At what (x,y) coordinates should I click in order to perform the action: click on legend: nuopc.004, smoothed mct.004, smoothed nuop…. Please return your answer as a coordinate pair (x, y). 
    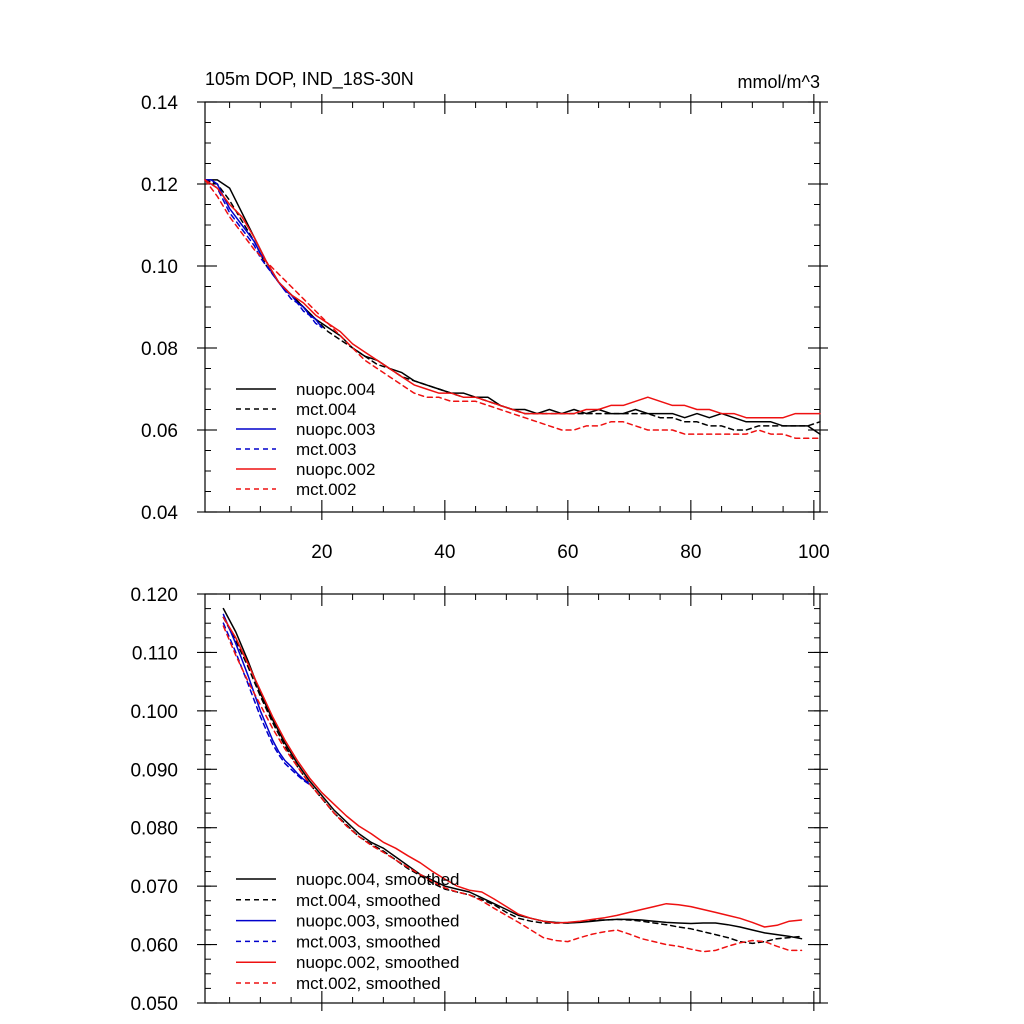
    Looking at the image, I should click on (348, 931).